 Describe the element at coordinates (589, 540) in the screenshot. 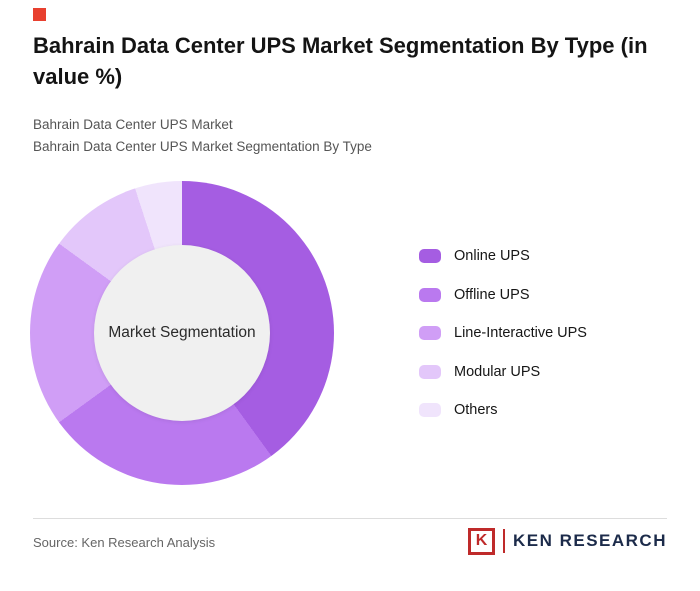

I see `logo-text: KEN RESEARCH` at that location.